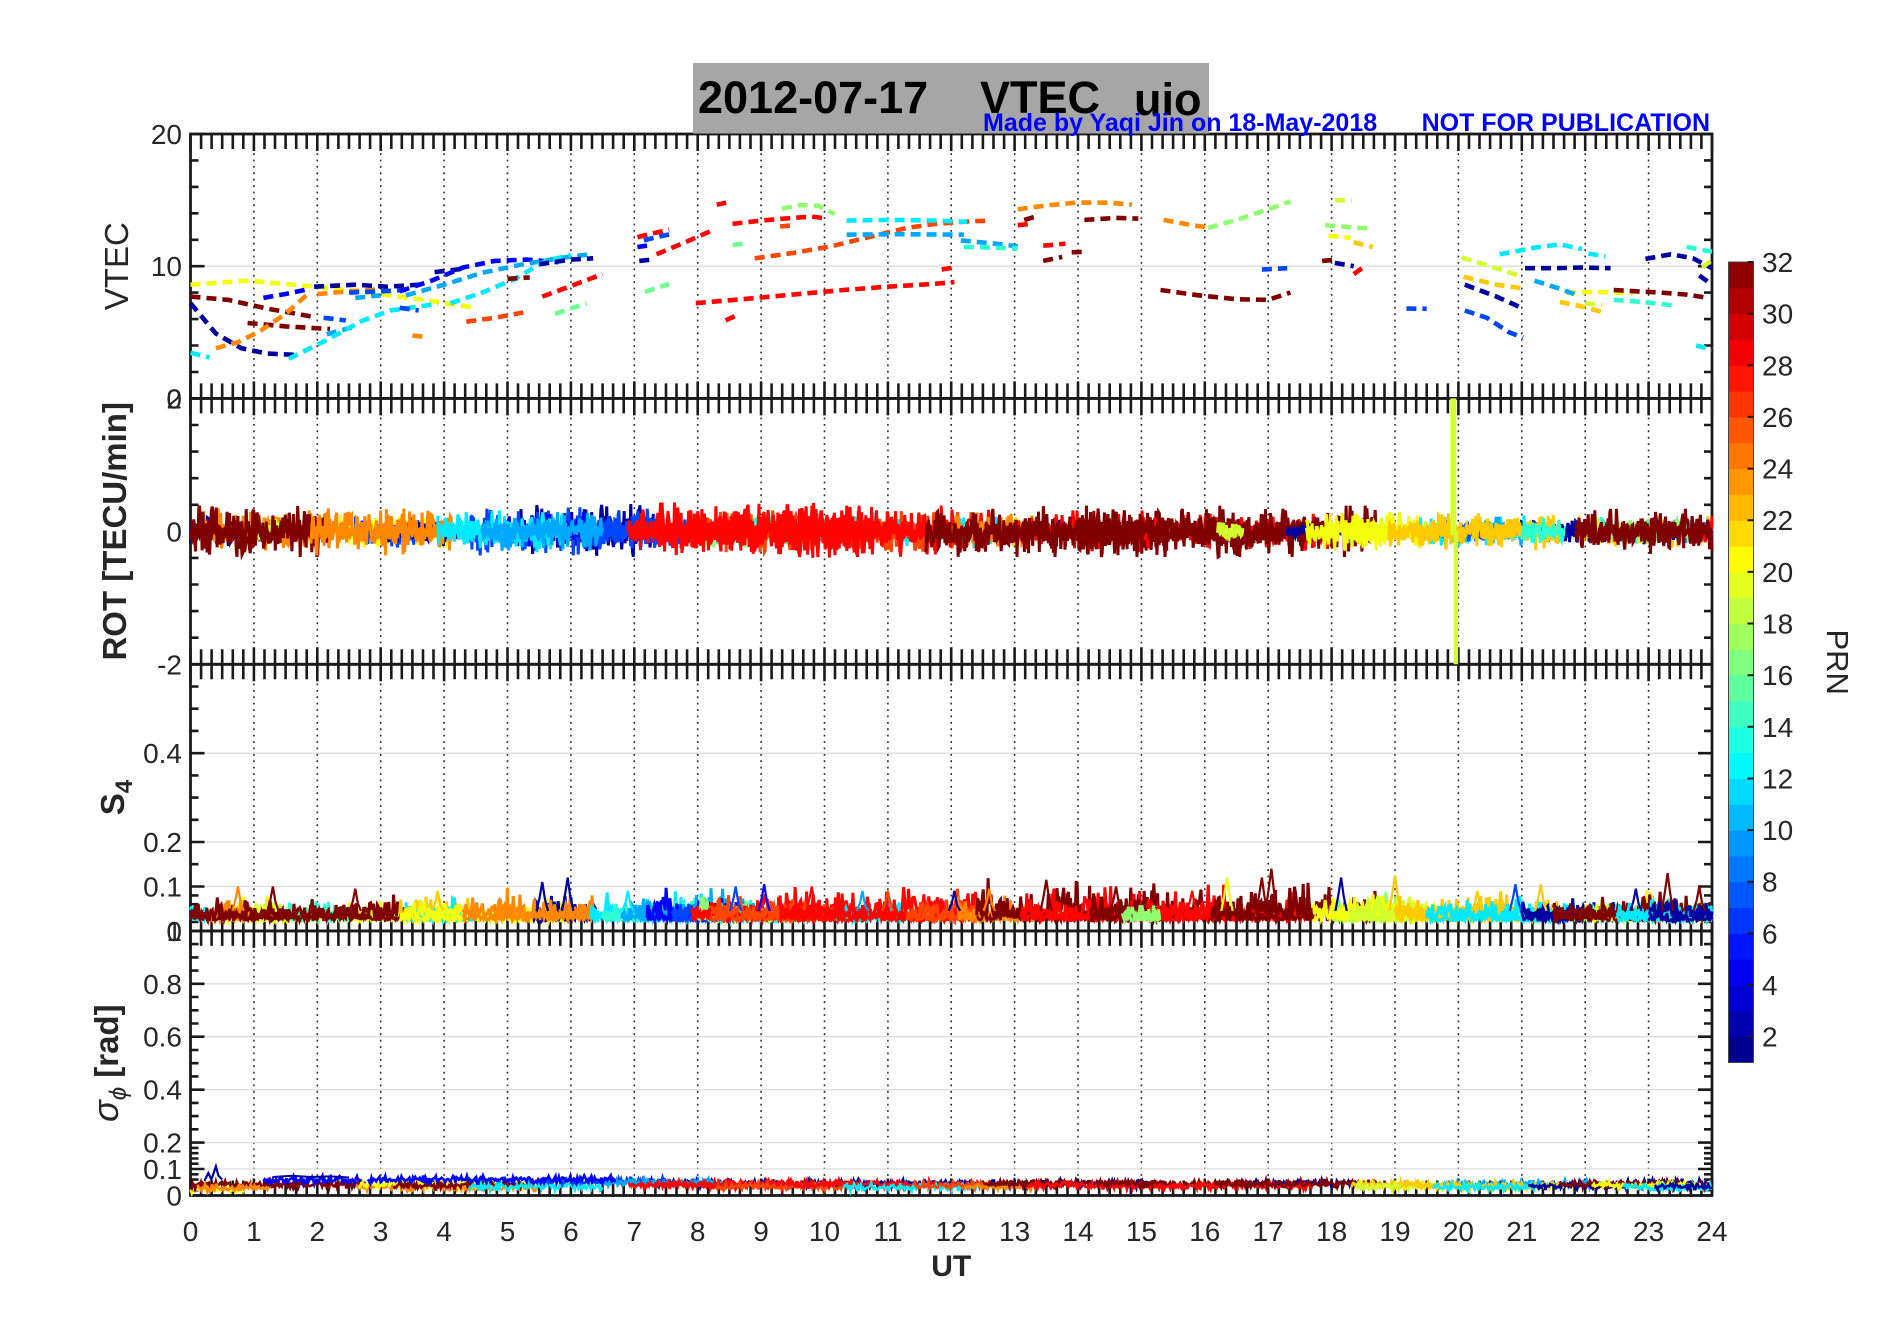 This screenshot has width=1902, height=1335. What do you see at coordinates (1777, 417) in the screenshot?
I see `svg-text: 26` at bounding box center [1777, 417].